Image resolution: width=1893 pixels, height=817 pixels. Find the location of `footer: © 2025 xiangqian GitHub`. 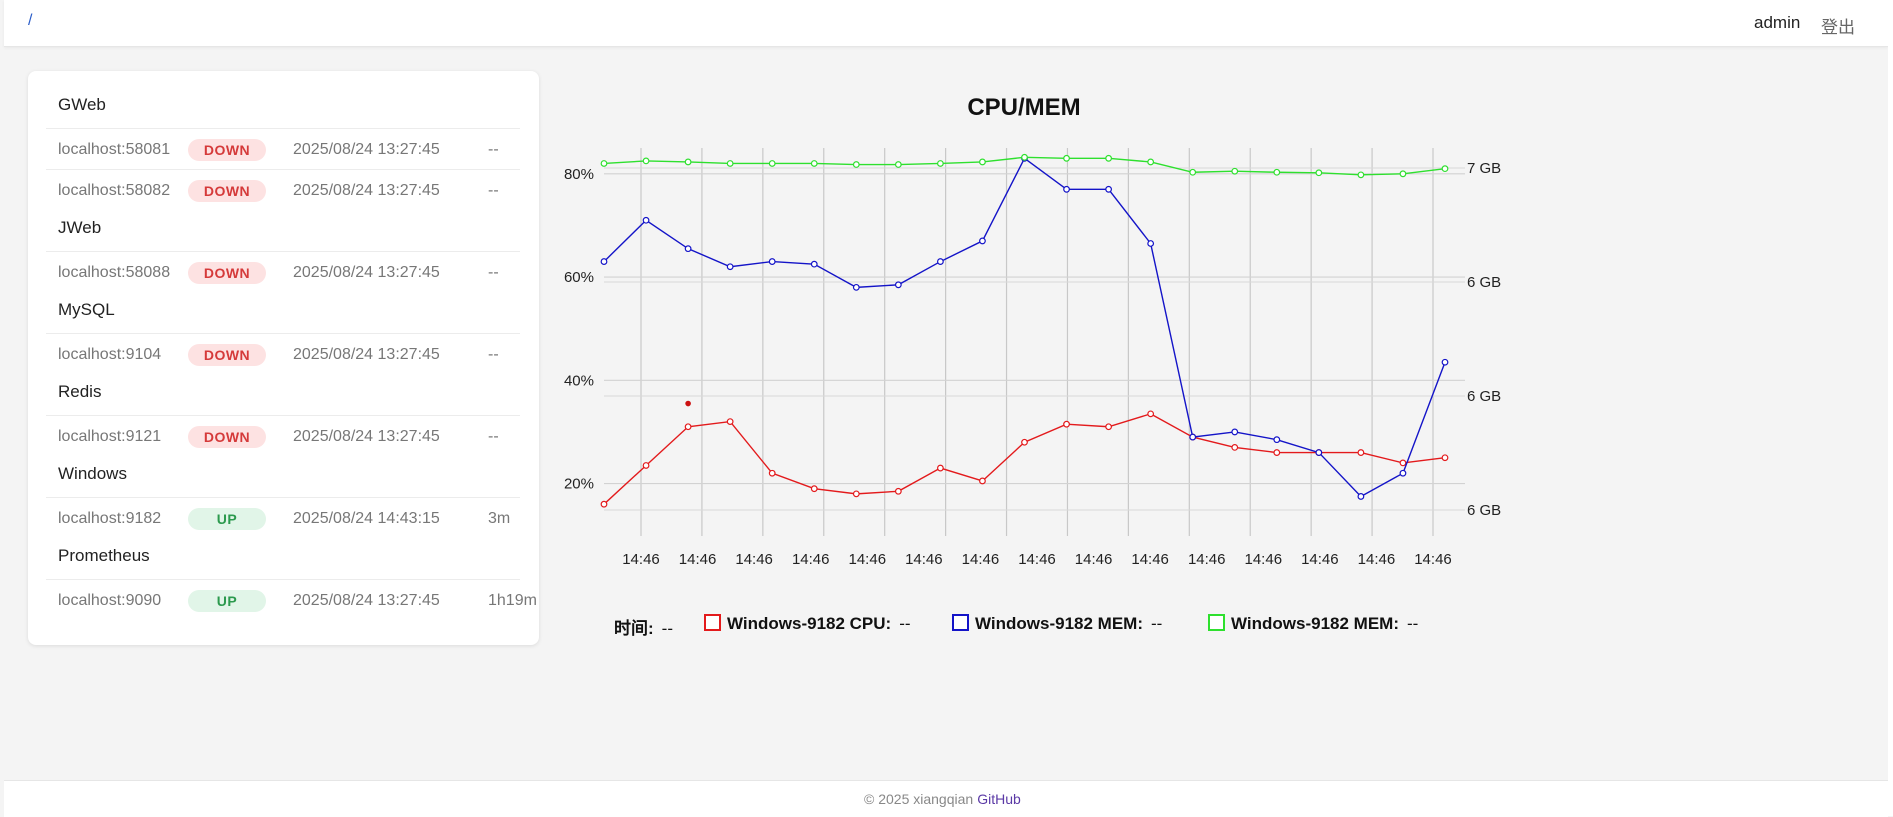

footer: © 2025 xiangqian GitHub is located at coordinates (946, 798).